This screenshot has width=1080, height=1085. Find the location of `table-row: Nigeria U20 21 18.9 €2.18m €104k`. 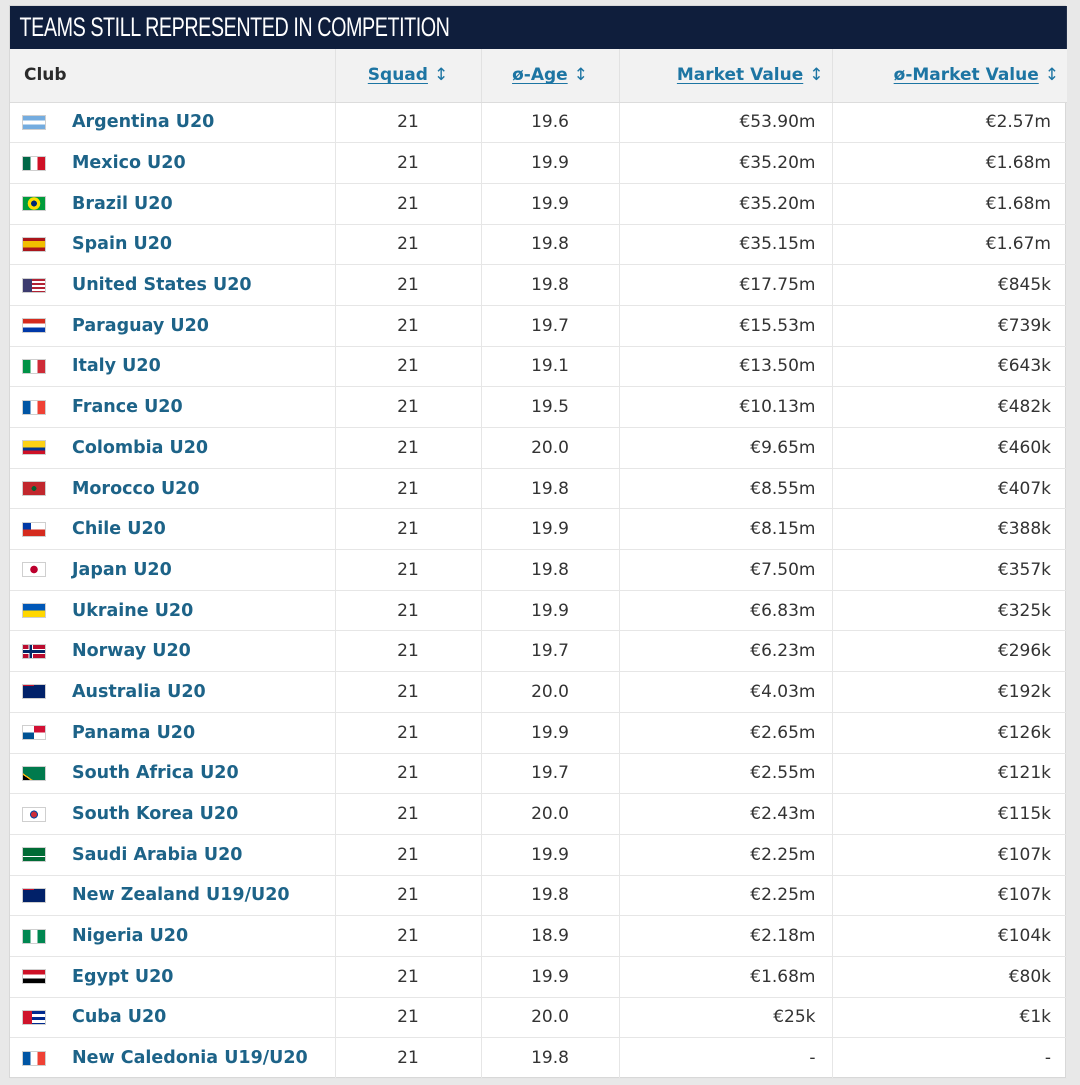

table-row: Nigeria U20 21 18.9 €2.18m €104k is located at coordinates (538, 936).